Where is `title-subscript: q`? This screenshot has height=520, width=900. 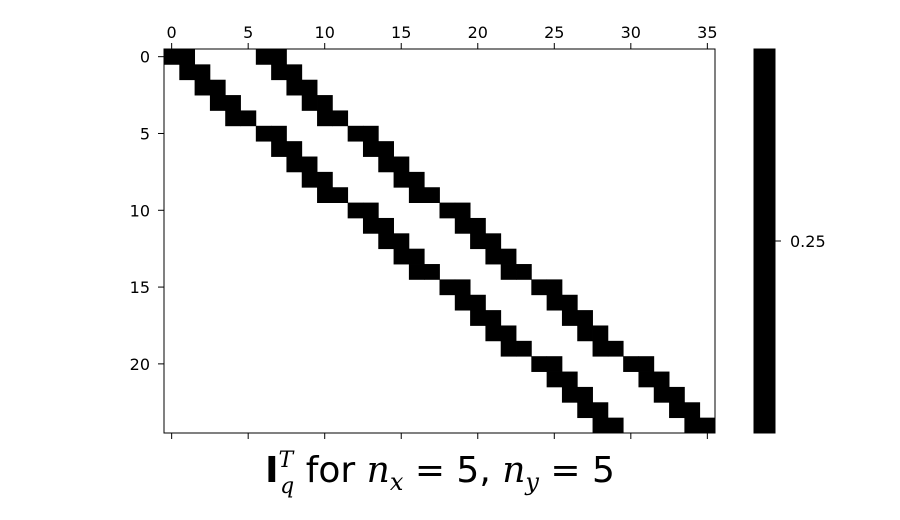
title-subscript: q is located at coordinates (287, 486).